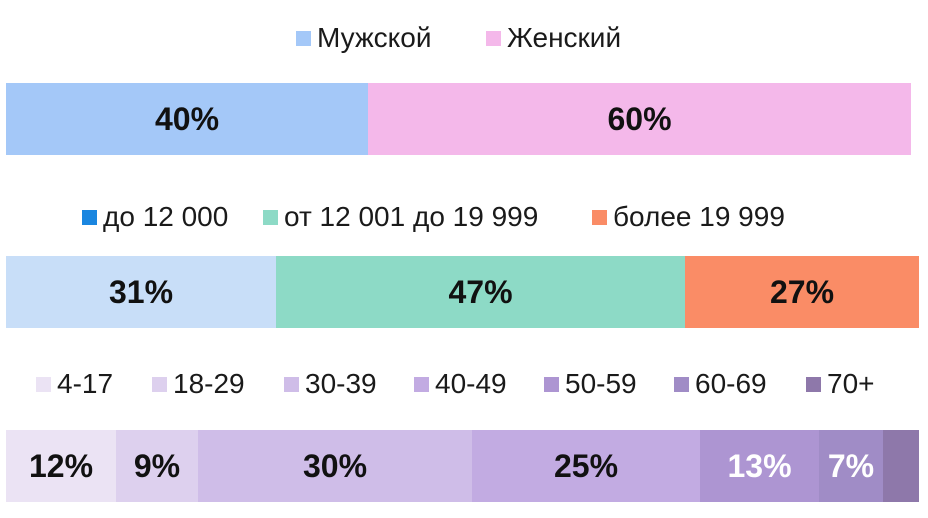  I want to click on age-bar: 12% 9% 30% 25% 13% 7%, so click(462, 466).